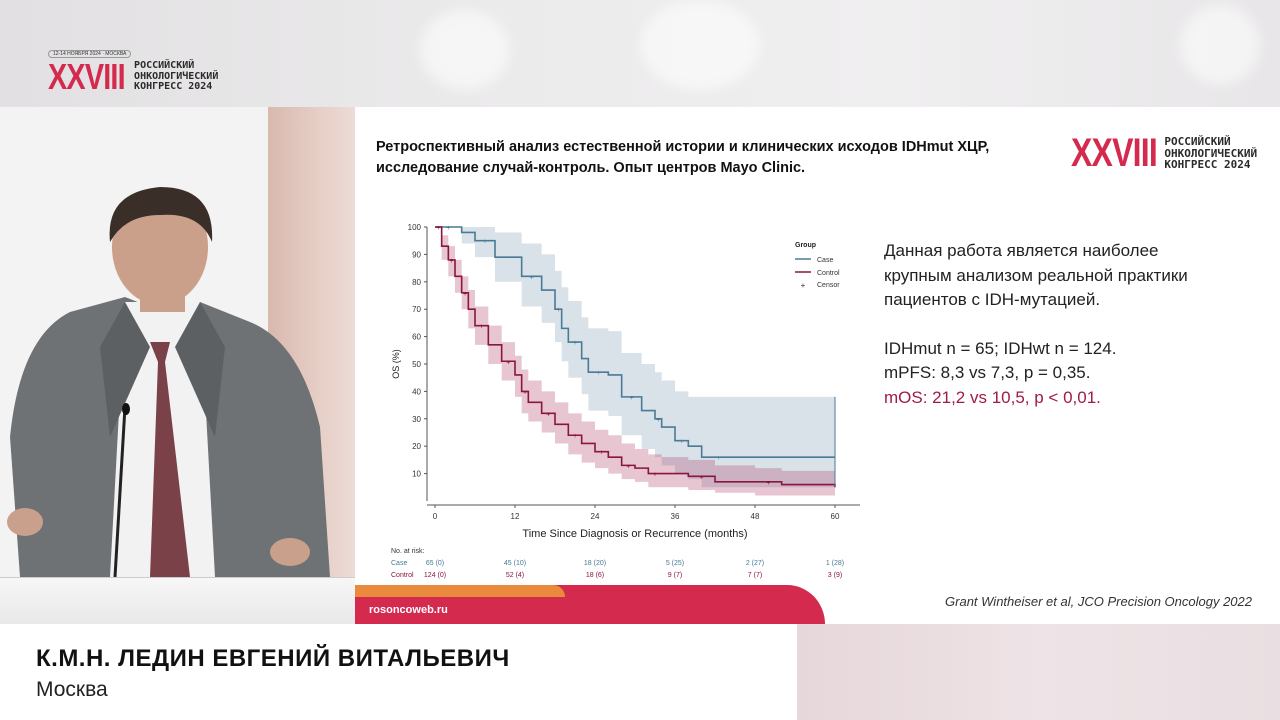 This screenshot has height=720, width=1280. What do you see at coordinates (805, 245) in the screenshot?
I see `legend-title: Group` at bounding box center [805, 245].